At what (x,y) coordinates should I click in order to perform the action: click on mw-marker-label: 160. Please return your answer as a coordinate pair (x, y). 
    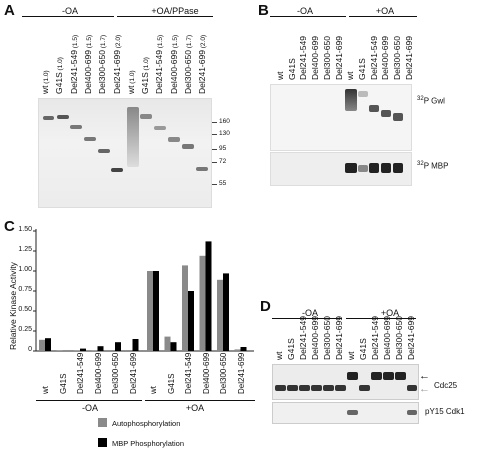
    Looking at the image, I should click on (224, 121).